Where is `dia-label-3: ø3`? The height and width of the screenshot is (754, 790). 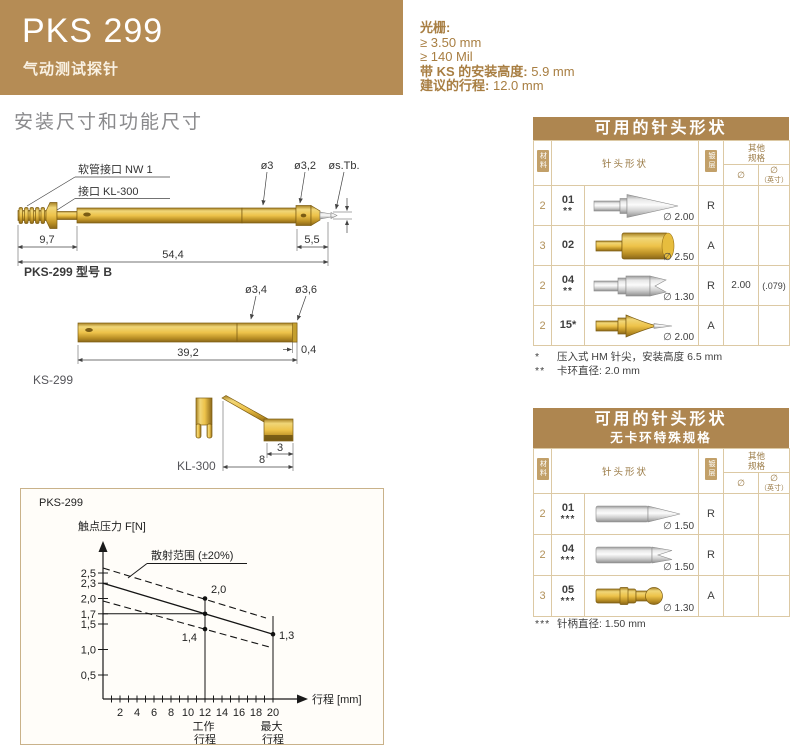
dia-label-3: ø3 is located at coordinates (267, 166).